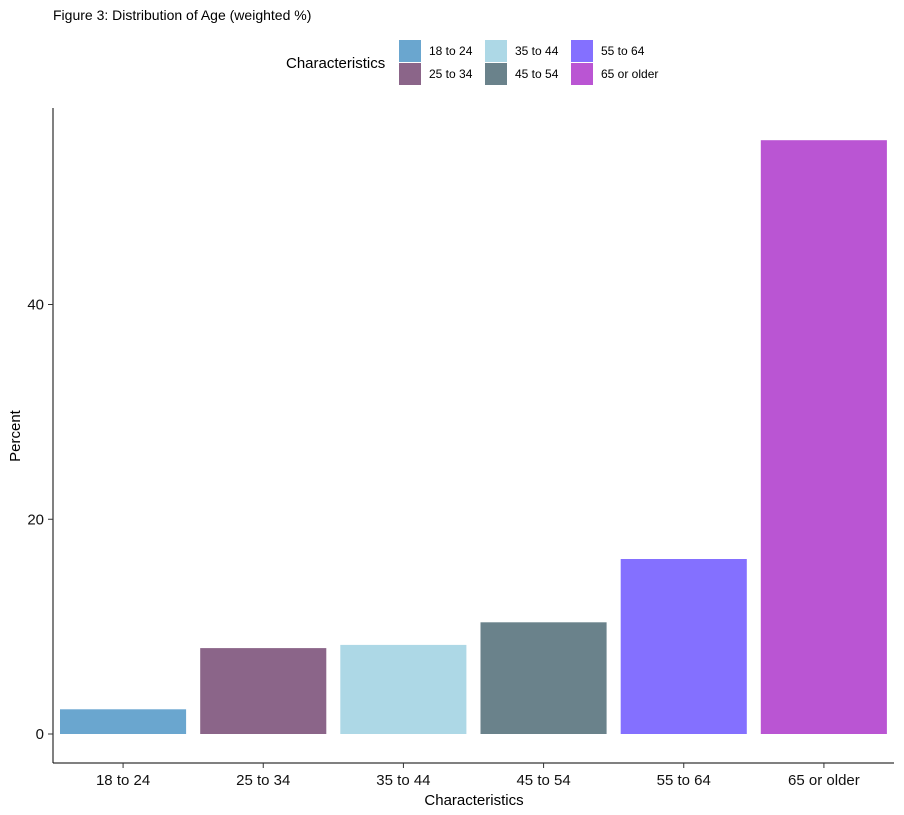 The image size is (904, 815). I want to click on legend-label: 65 or older, so click(630, 74).